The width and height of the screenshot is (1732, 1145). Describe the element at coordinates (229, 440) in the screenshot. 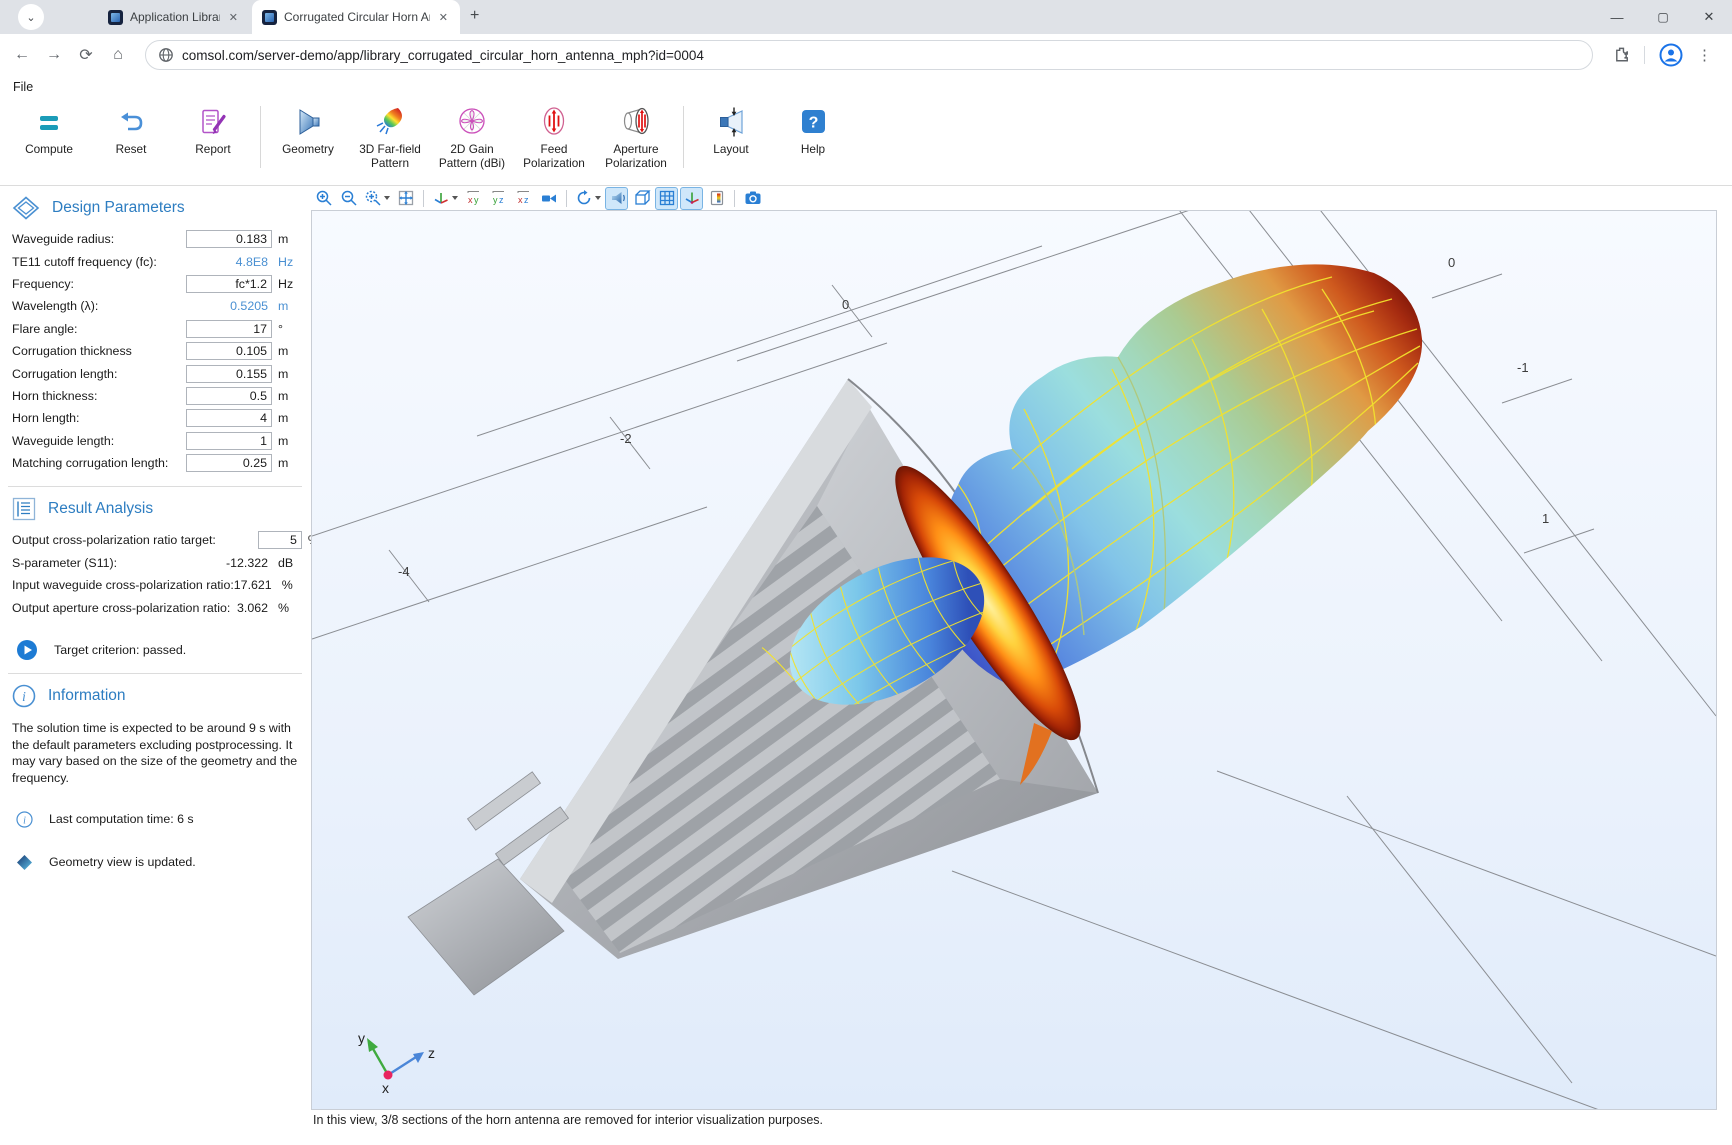

I see `waveguide-length-input` at that location.